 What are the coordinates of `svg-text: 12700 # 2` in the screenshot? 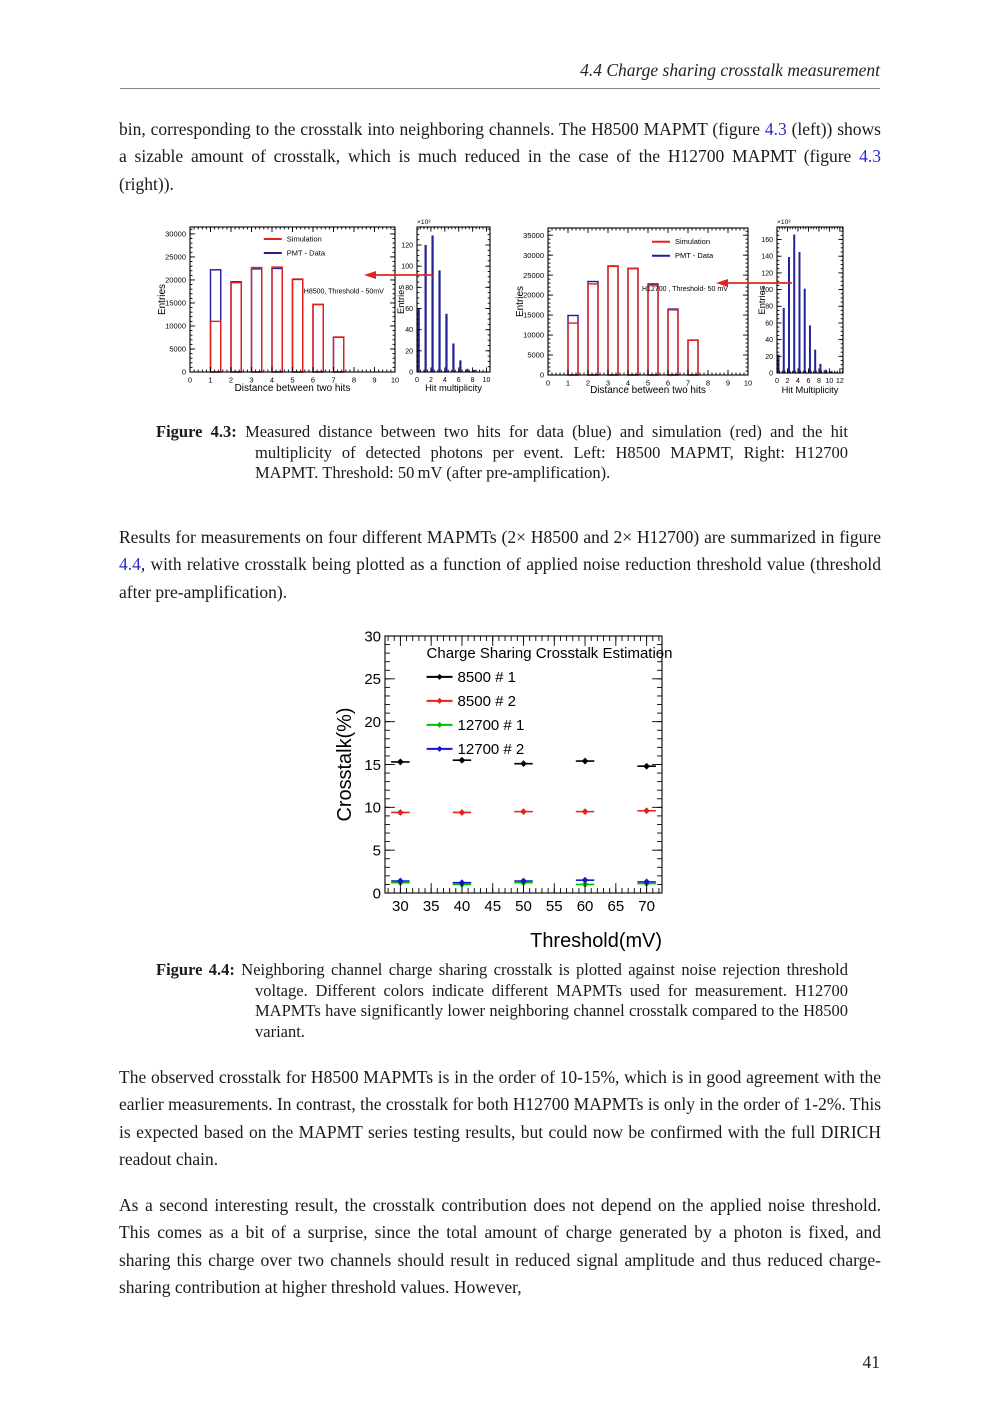 It's located at (491, 749).